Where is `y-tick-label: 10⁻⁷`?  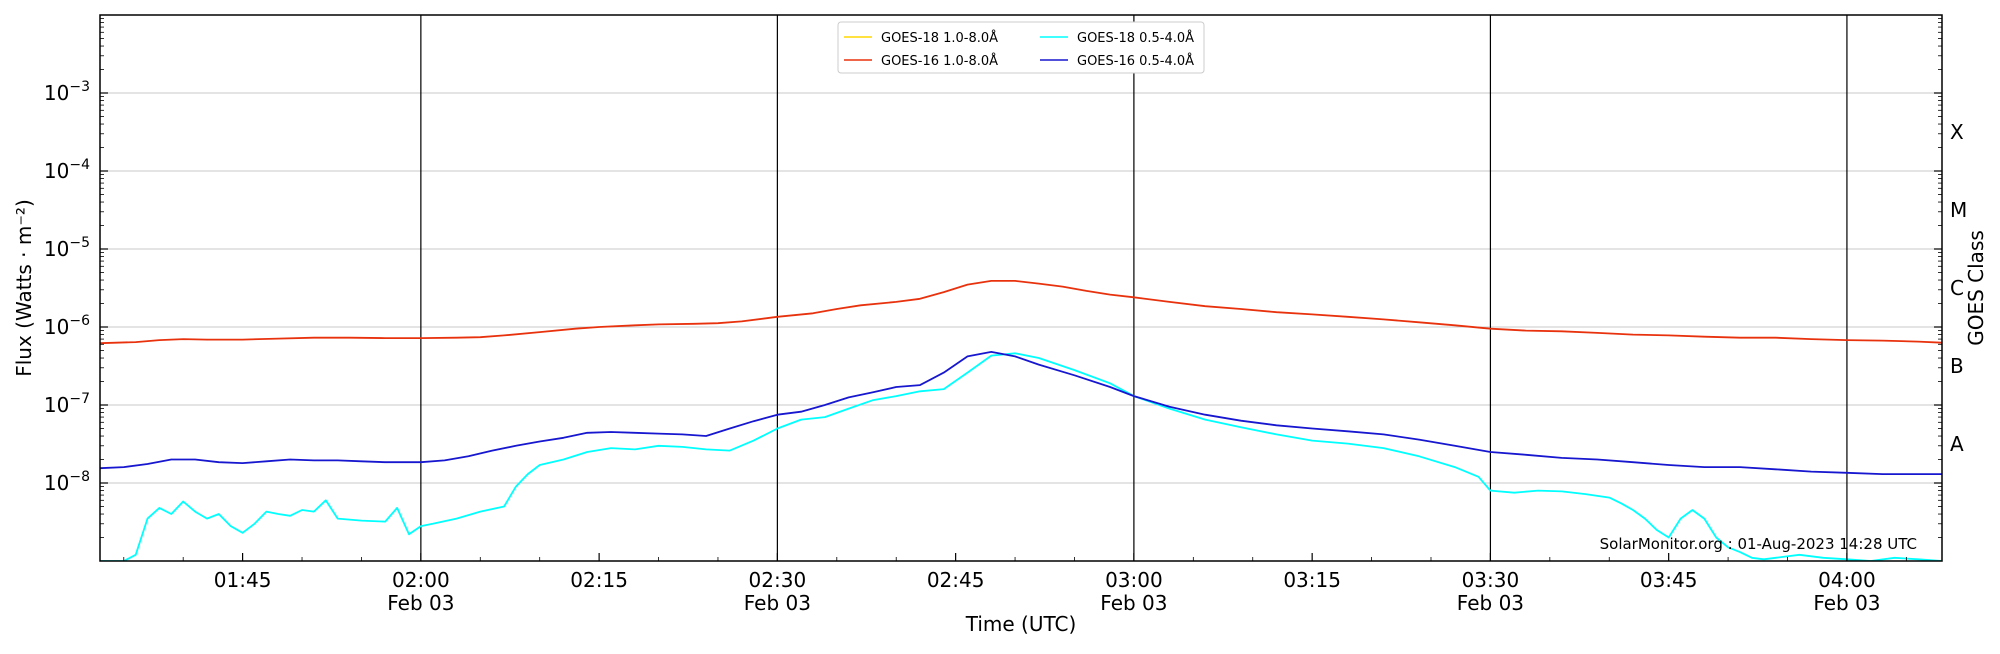 y-tick-label: 10⁻⁷ is located at coordinates (67, 404).